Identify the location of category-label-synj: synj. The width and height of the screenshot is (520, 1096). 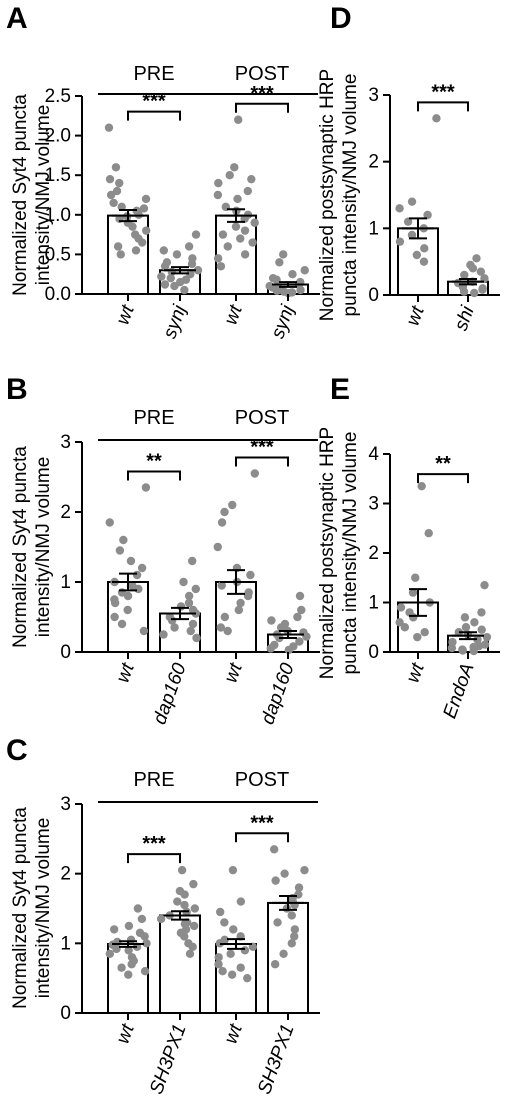
(283, 322).